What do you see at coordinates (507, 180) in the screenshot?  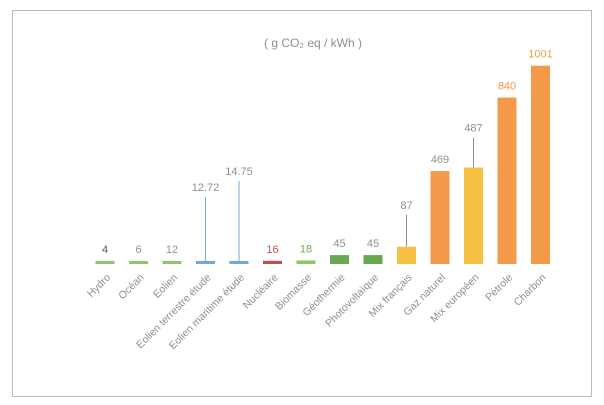 I see `bar-12-petrole` at bounding box center [507, 180].